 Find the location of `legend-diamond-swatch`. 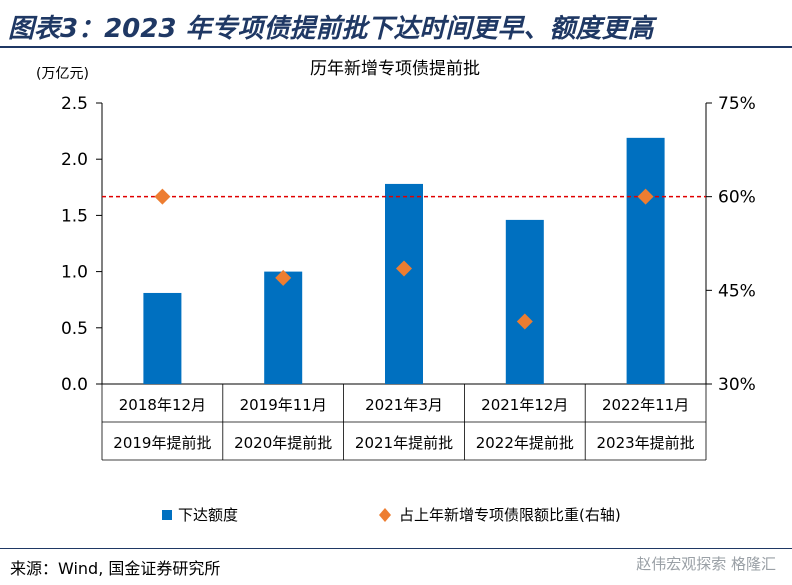

legend-diamond-swatch is located at coordinates (385, 515).